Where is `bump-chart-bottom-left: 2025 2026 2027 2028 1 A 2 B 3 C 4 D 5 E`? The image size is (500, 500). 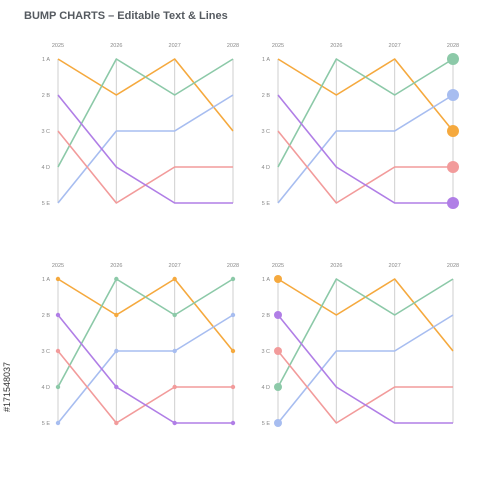
bump-chart-bottom-left: 2025 2026 2027 2028 1 A 2 B 3 C 4 D 5 E is located at coordinates (140, 345).